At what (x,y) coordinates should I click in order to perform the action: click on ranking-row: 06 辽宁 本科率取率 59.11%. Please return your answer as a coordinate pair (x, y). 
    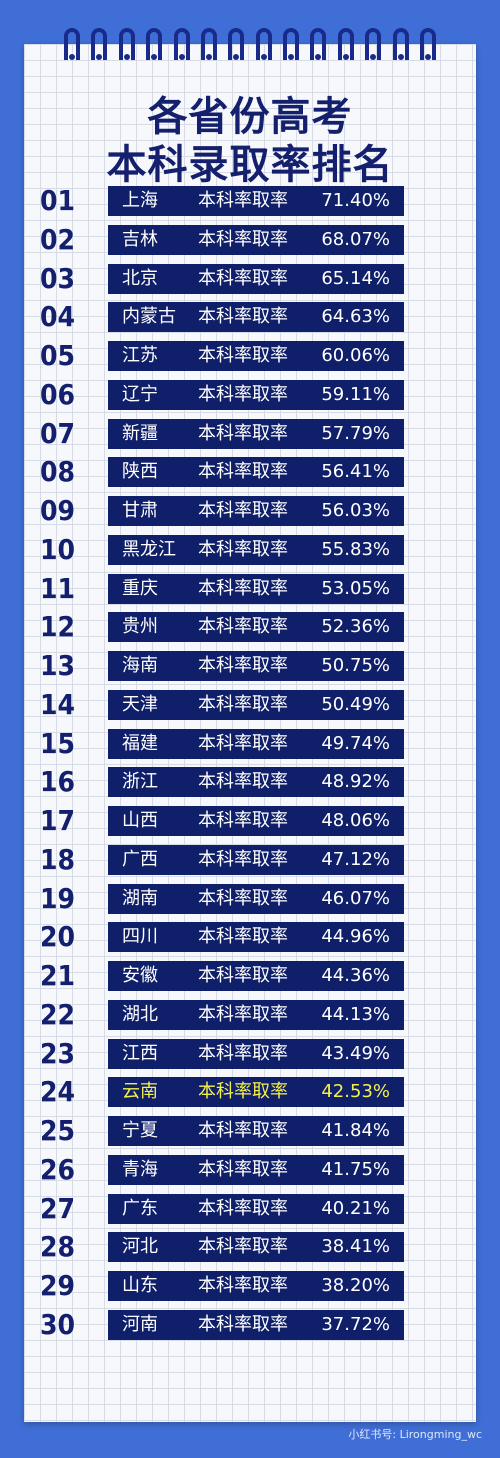
    Looking at the image, I should click on (225, 394).